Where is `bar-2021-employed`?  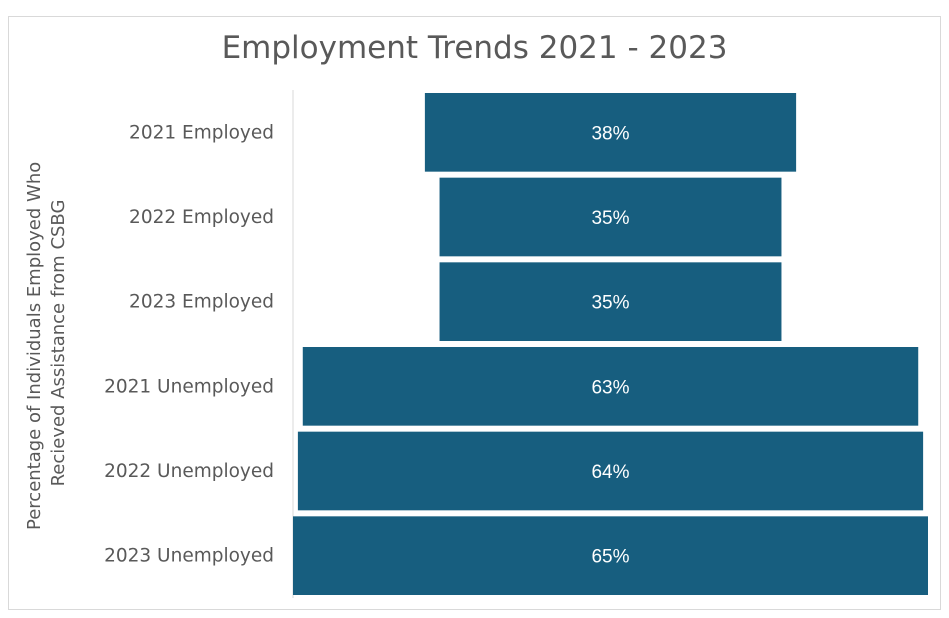 bar-2021-employed is located at coordinates (610, 132).